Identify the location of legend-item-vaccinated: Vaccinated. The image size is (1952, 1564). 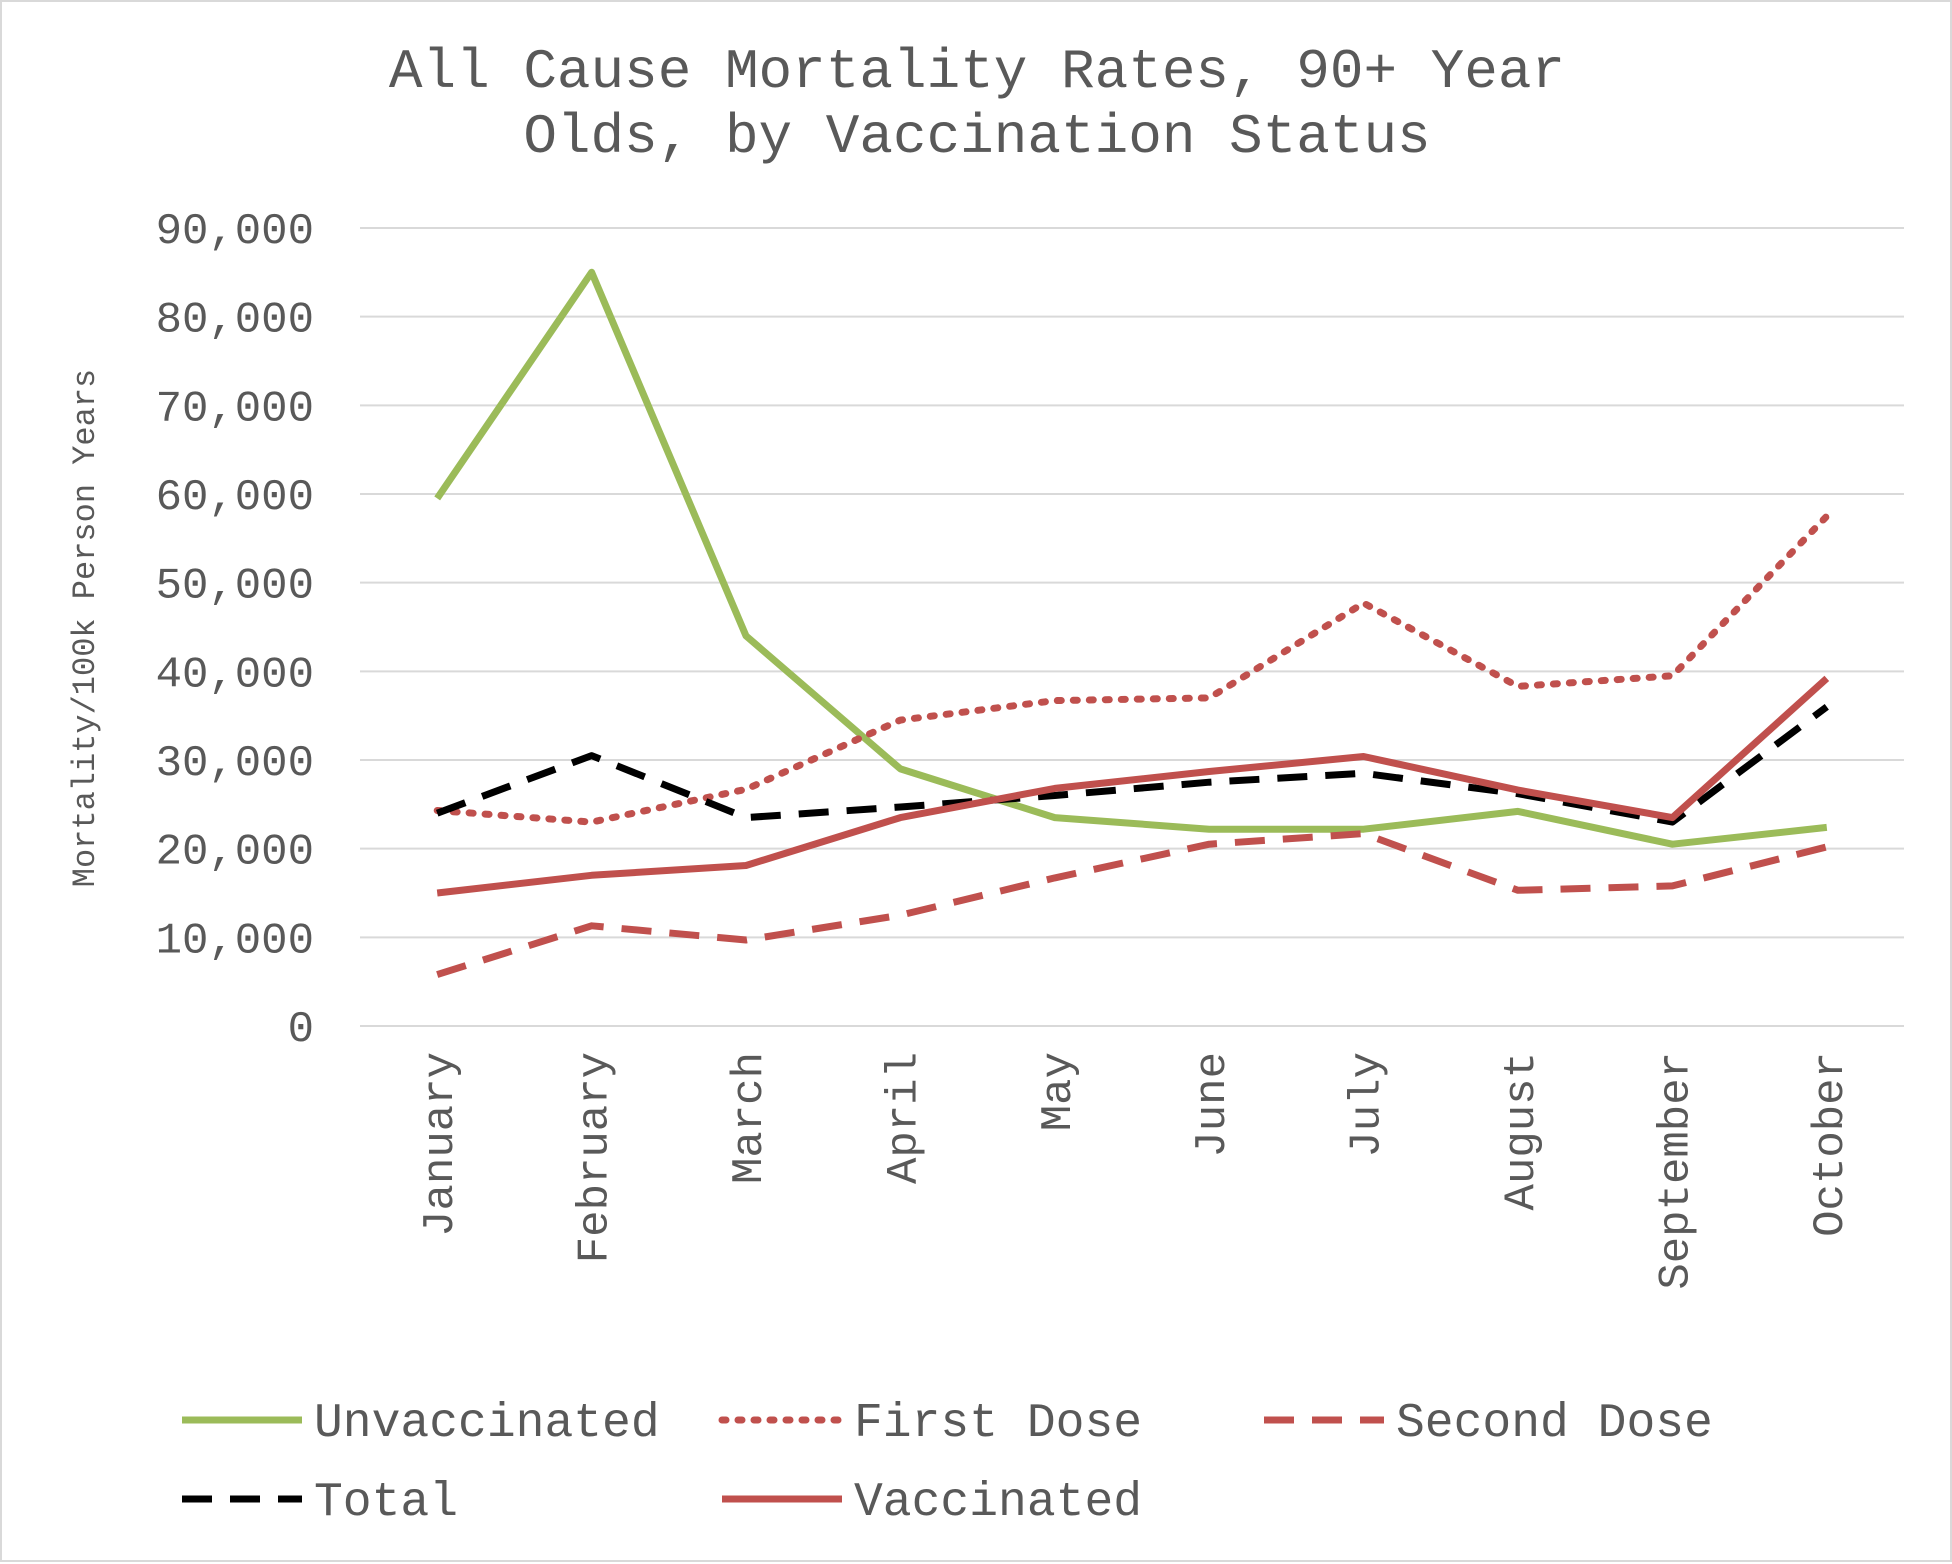
(932, 1503).